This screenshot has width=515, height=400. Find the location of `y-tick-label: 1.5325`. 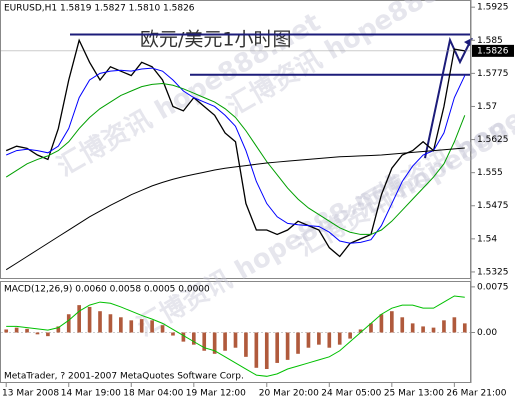

y-tick-label: 1.5325 is located at coordinates (493, 272).